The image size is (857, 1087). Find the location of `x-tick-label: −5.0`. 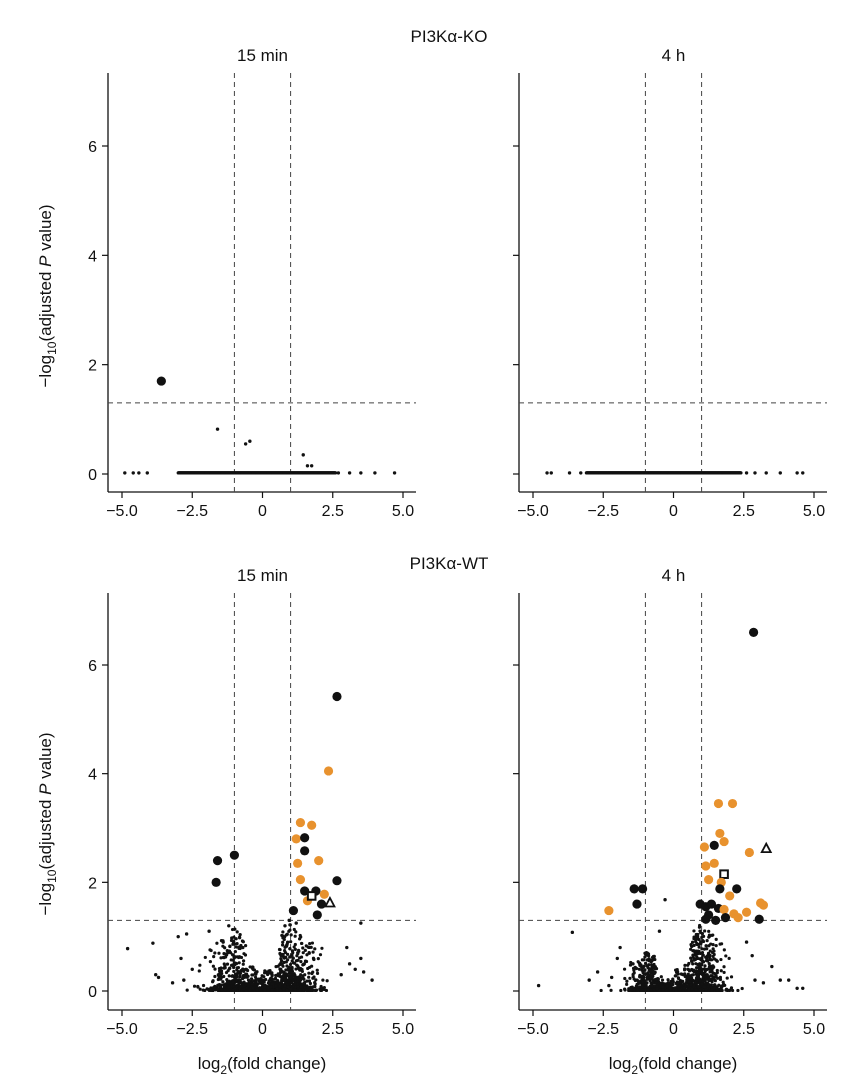

x-tick-label: −5.0 is located at coordinates (122, 1029).